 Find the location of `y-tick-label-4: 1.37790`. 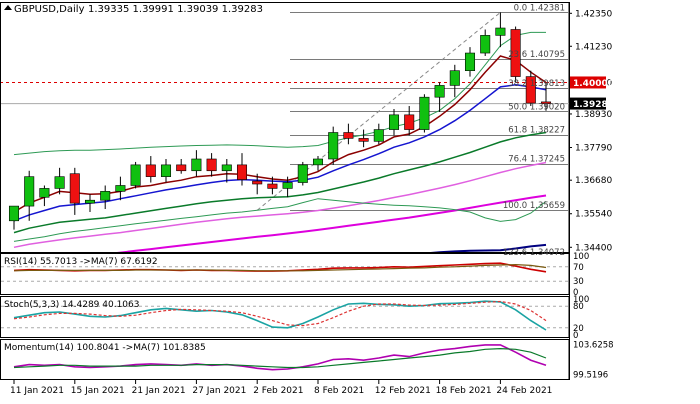

y-tick-label-4: 1.37790 is located at coordinates (593, 149).